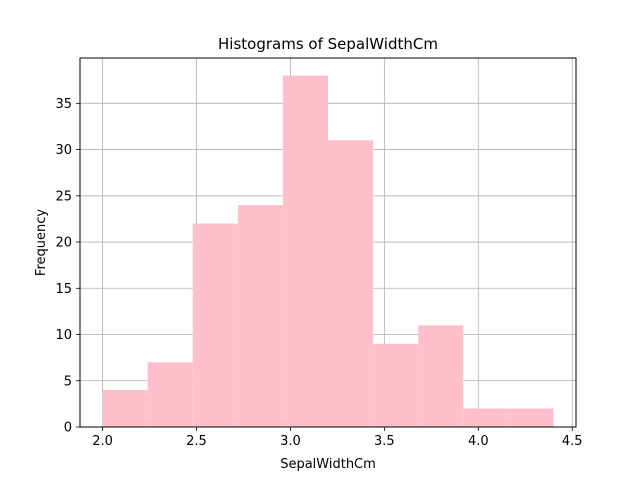  Describe the element at coordinates (63, 196) in the screenshot. I see `y-tick-label: 25` at that location.